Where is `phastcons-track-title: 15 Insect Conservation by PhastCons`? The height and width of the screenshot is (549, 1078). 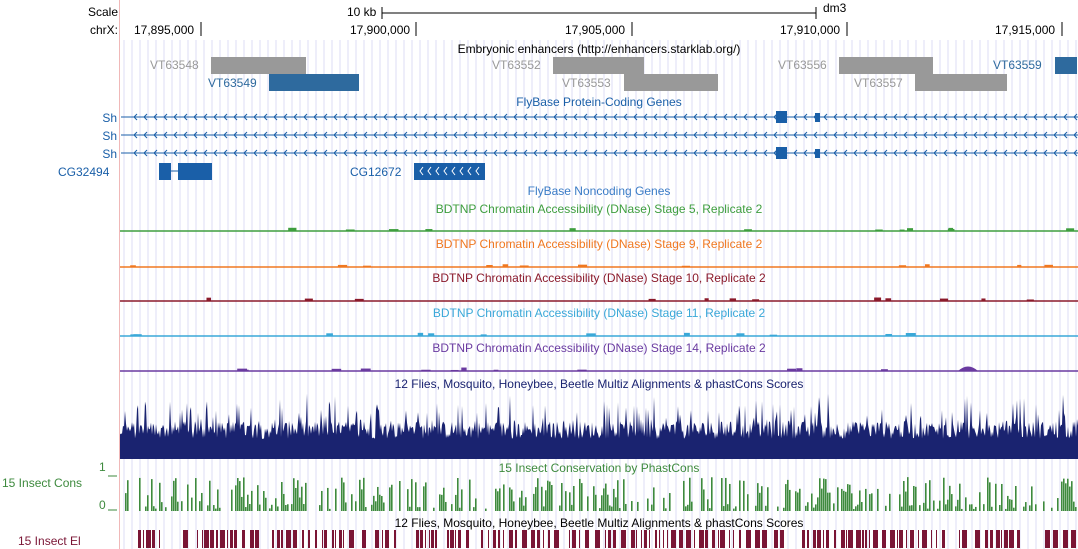
phastcons-track-title: 15 Insect Conservation by PhastCons is located at coordinates (599, 468).